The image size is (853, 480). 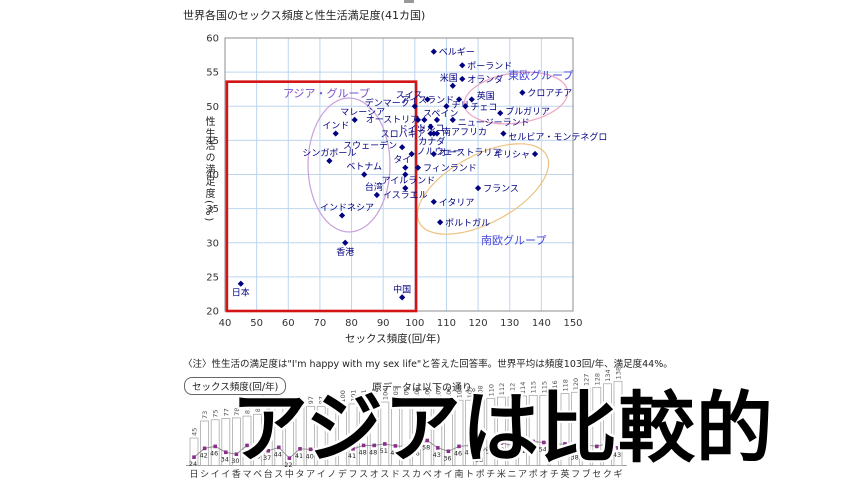 What do you see at coordinates (428, 392) in the screenshot?
I see `mini-bar-value-label: 106` at bounding box center [428, 392].